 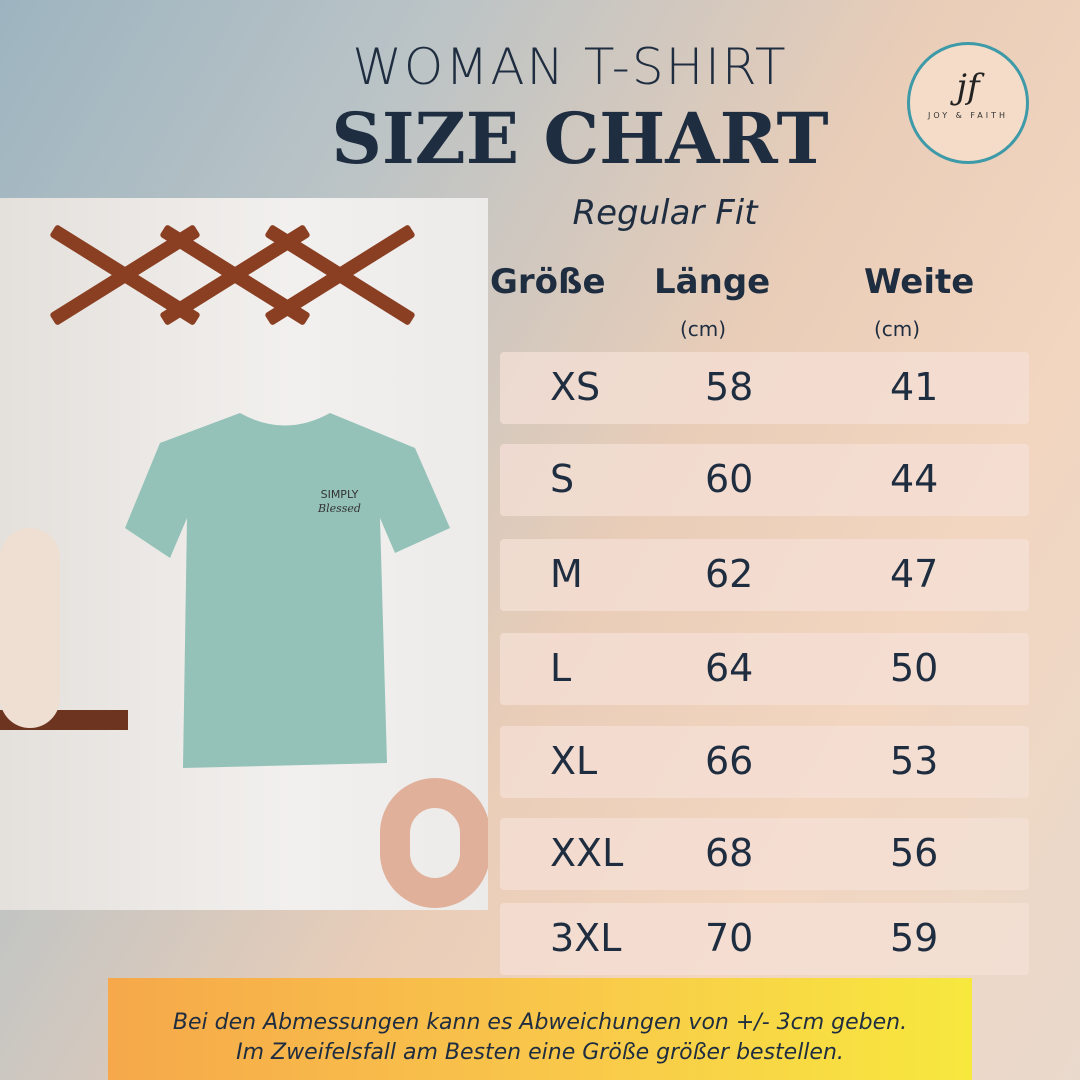 I want to click on title-line-1: WOMAN T-SHIRT, so click(x=570, y=67).